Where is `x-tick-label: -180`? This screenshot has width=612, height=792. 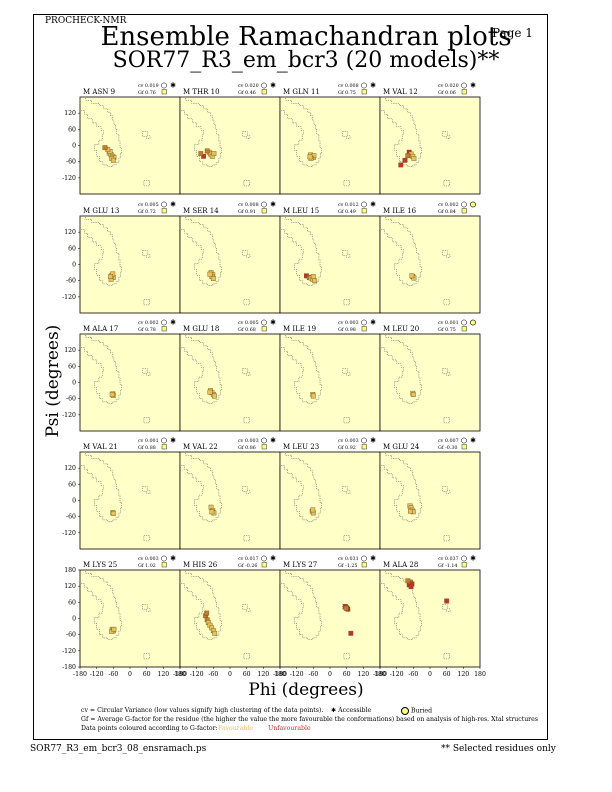 x-tick-label: -180 is located at coordinates (280, 674).